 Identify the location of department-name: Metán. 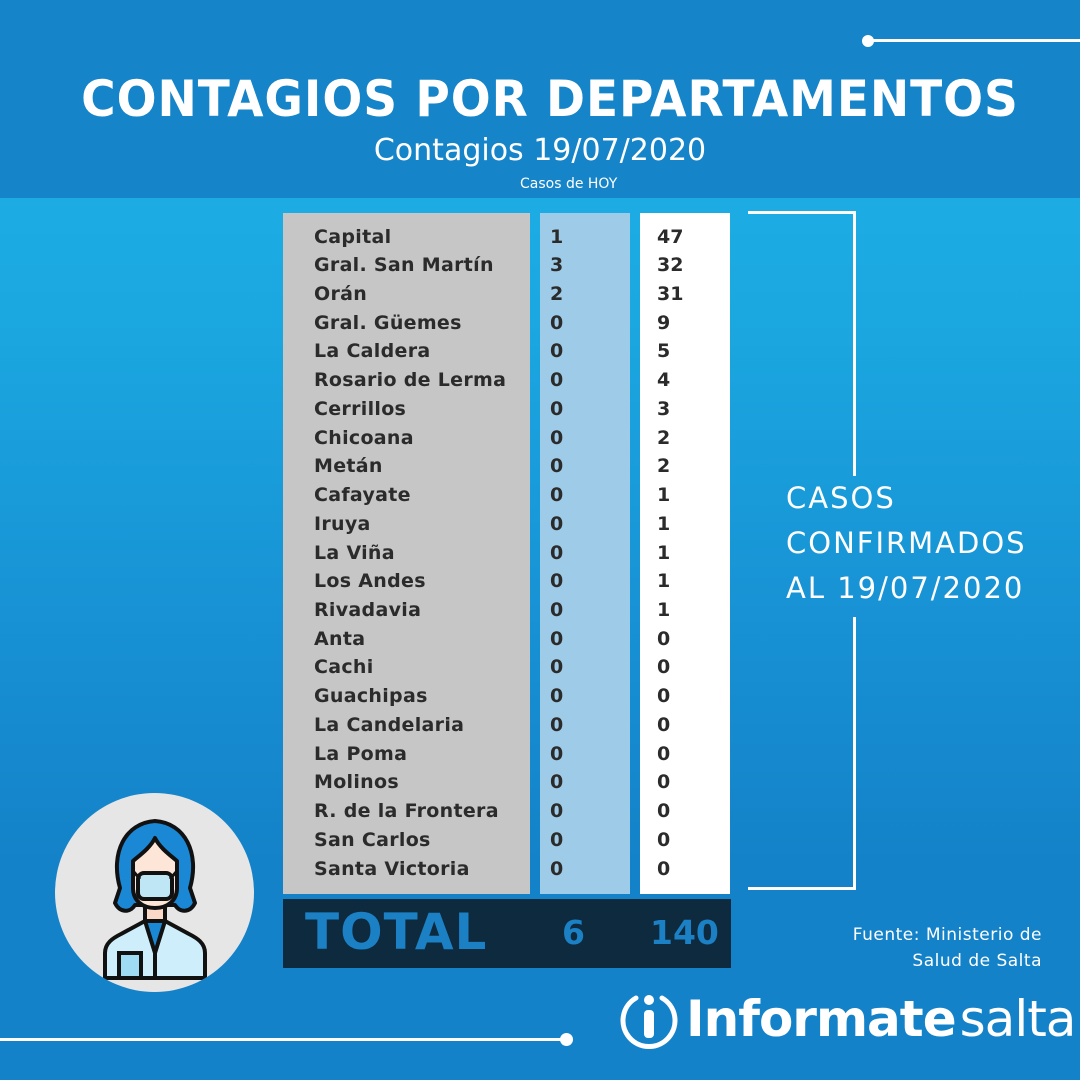
(348, 466).